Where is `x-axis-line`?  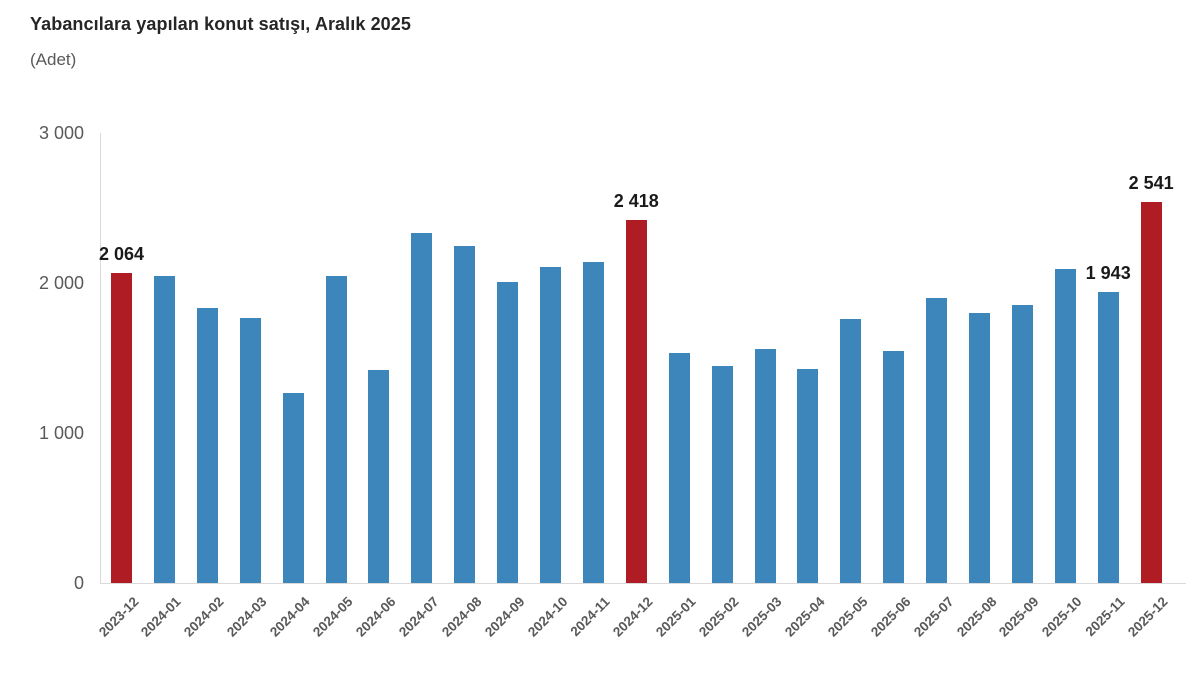
x-axis-line is located at coordinates (643, 583).